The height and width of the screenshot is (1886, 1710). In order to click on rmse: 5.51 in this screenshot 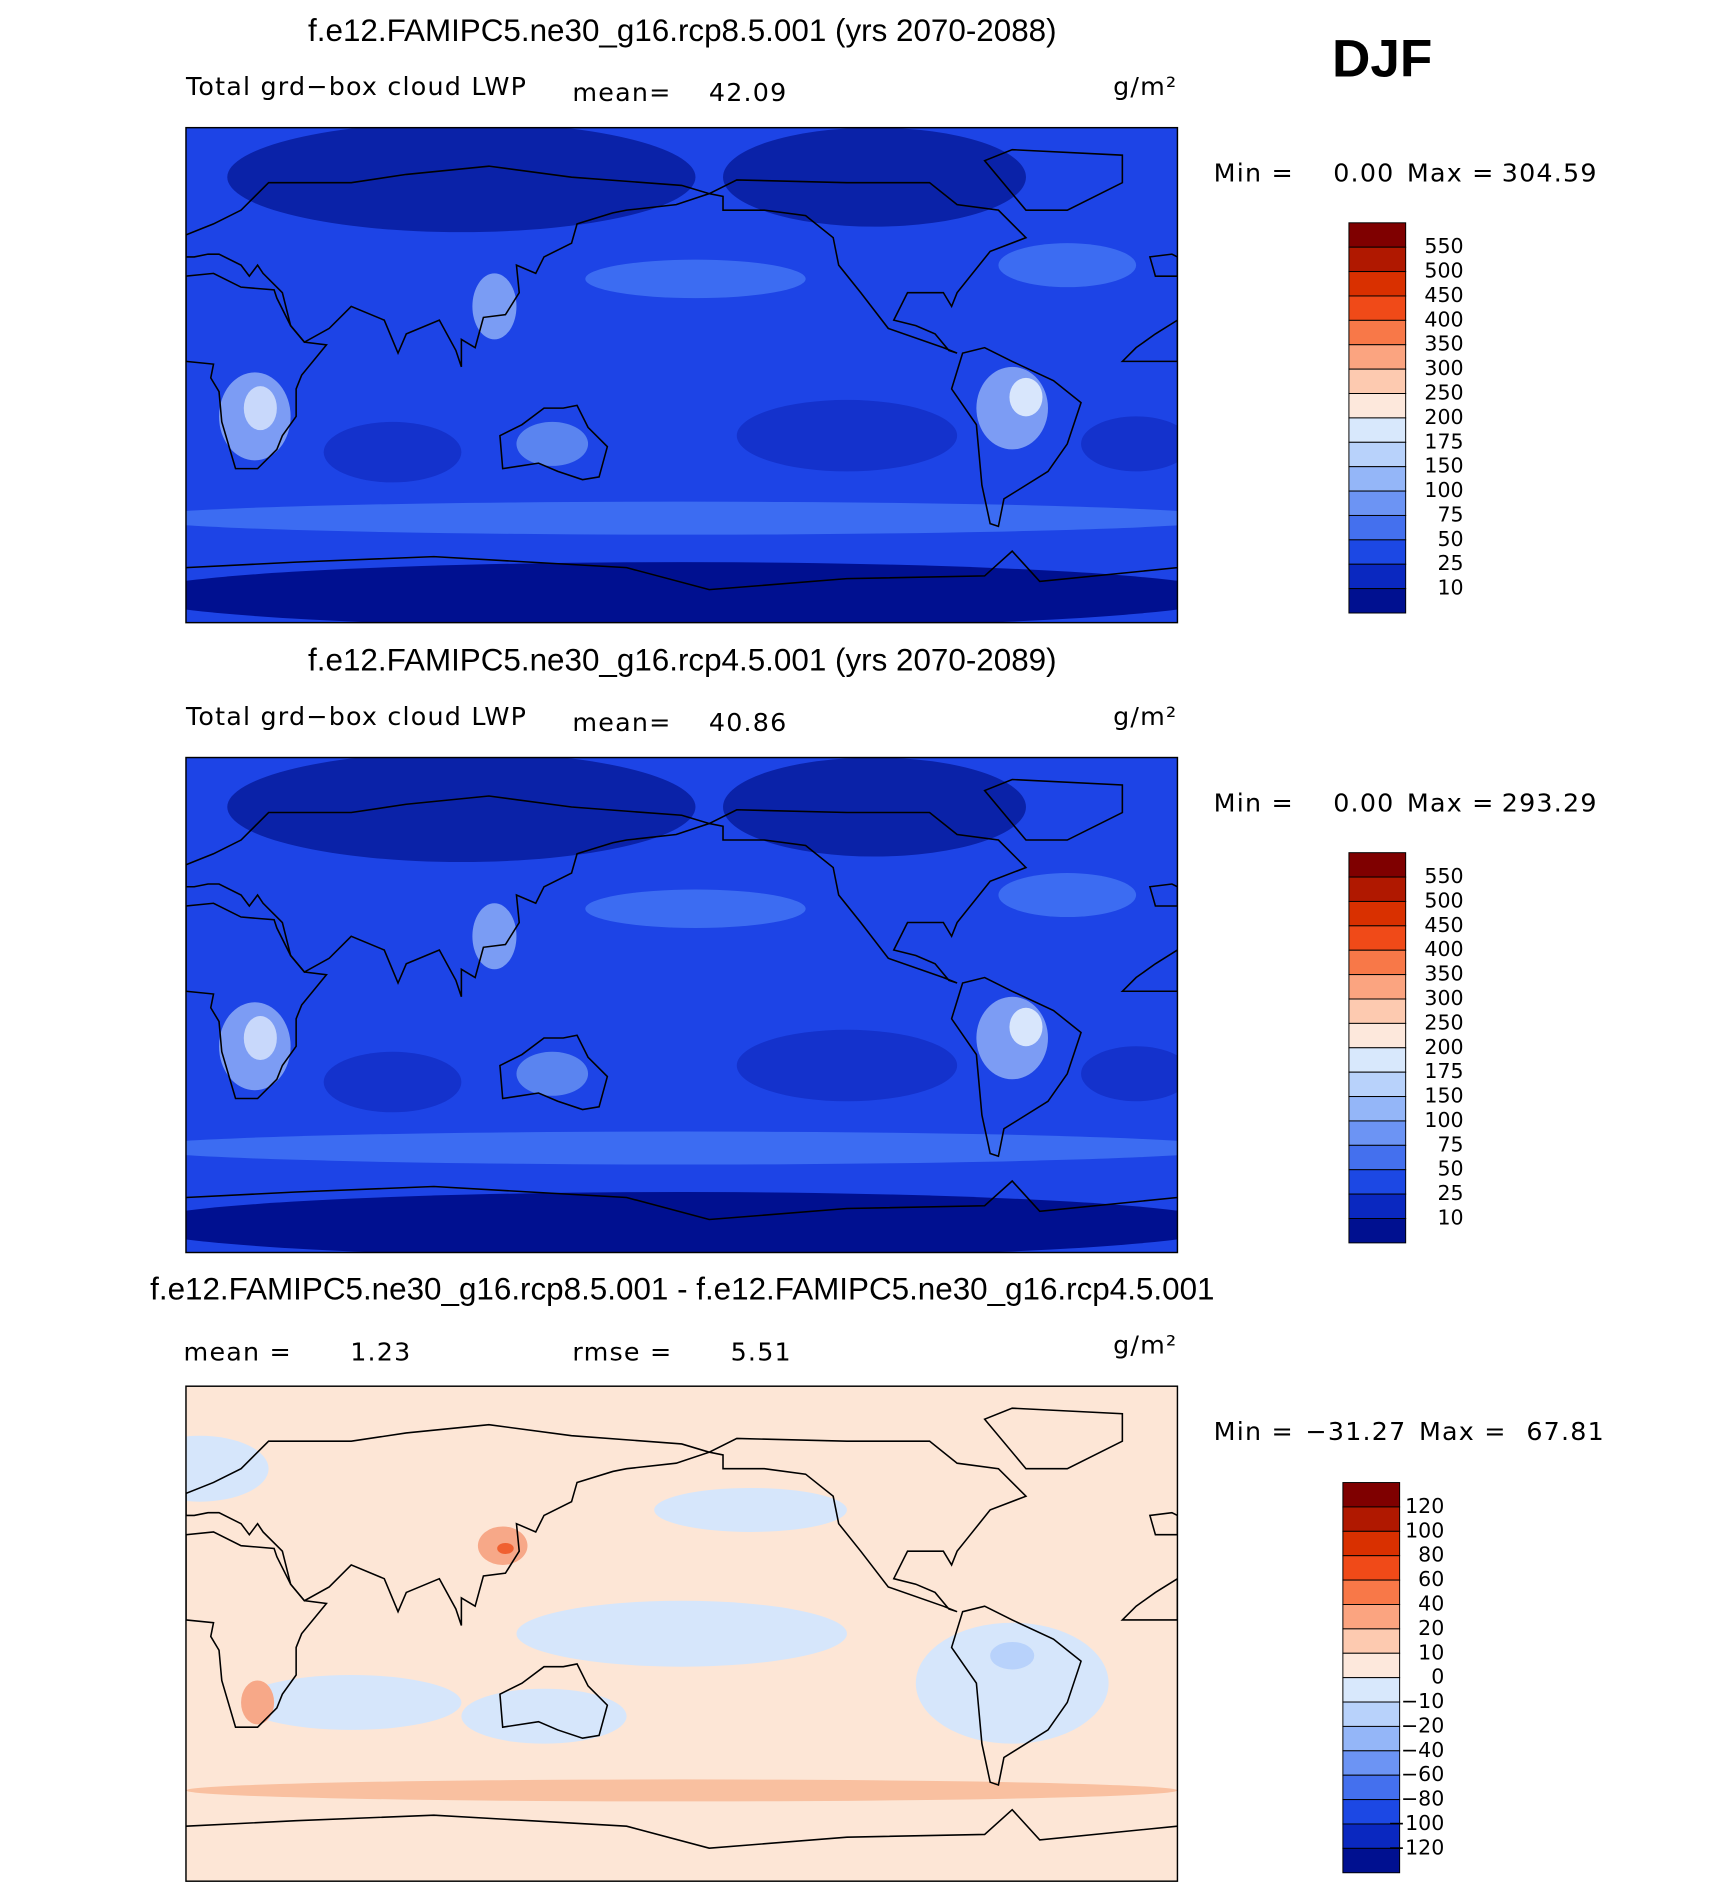, I will do `click(761, 1352)`.